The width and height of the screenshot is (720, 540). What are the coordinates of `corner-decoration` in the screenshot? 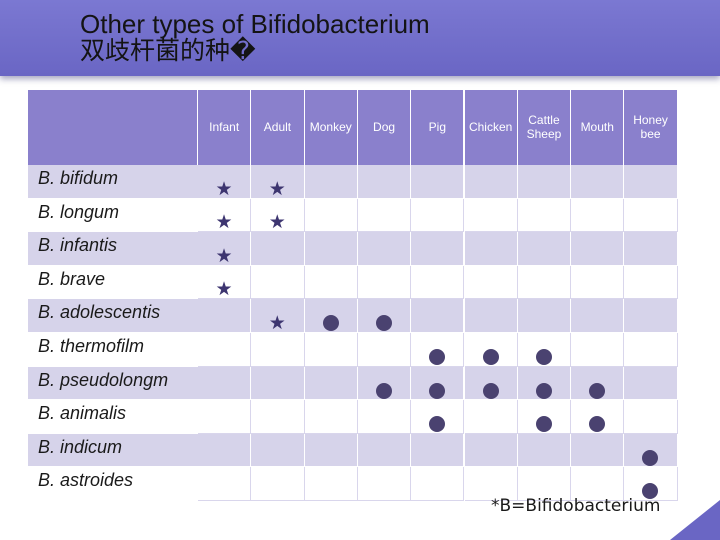 It's located at (695, 520).